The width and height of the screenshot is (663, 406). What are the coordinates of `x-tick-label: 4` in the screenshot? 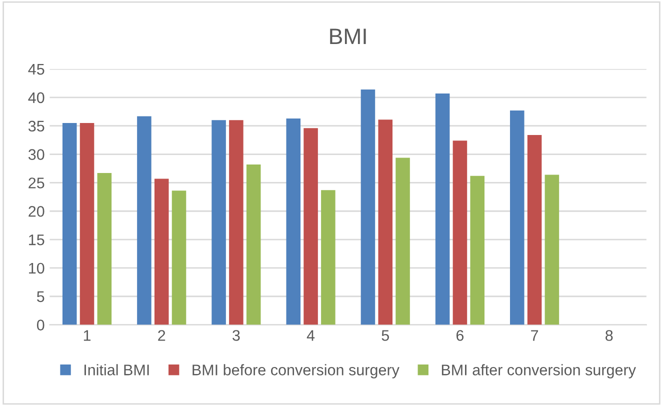 It's located at (310, 335).